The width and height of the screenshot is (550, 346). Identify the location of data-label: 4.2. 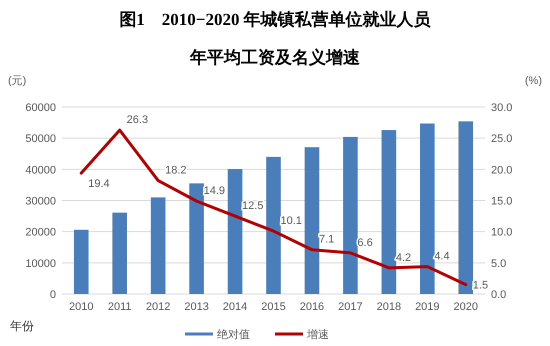
(404, 258).